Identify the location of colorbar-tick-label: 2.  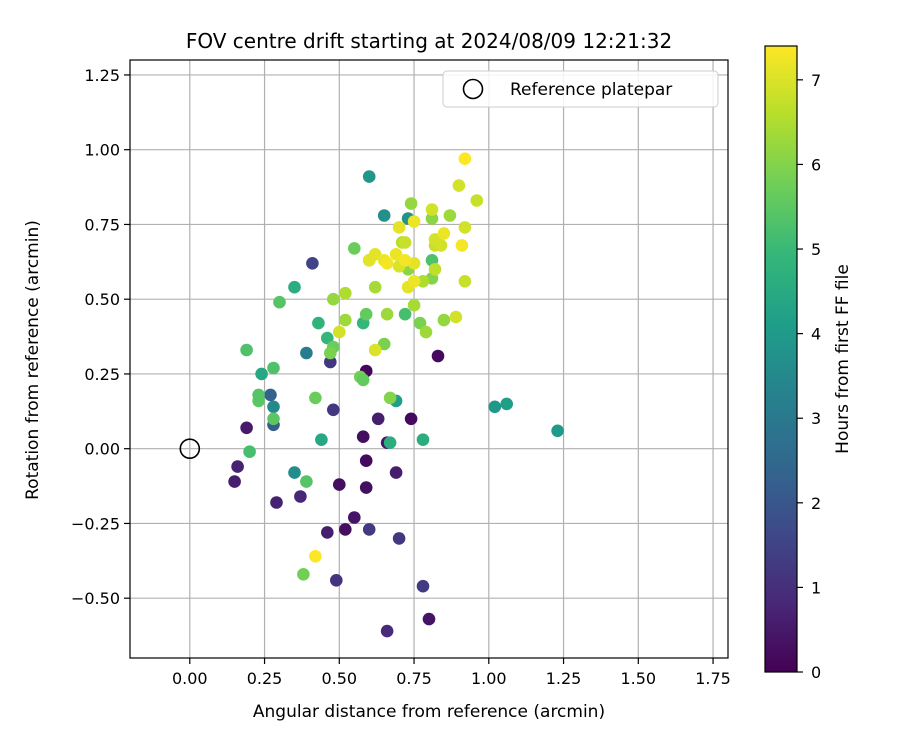
(816, 503).